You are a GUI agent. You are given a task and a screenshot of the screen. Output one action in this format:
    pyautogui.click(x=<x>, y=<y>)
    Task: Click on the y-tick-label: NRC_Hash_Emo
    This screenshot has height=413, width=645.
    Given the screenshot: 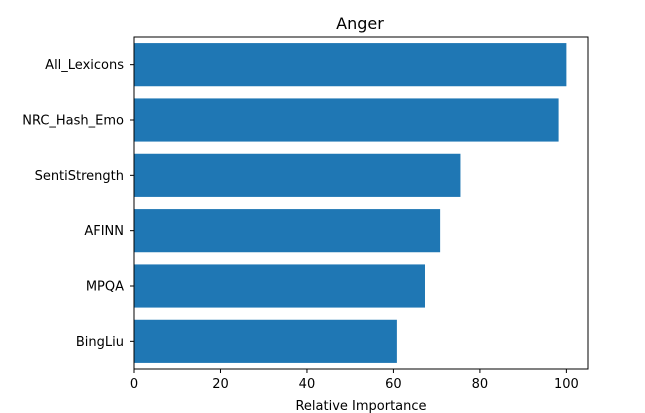 What is the action you would take?
    pyautogui.click(x=73, y=121)
    